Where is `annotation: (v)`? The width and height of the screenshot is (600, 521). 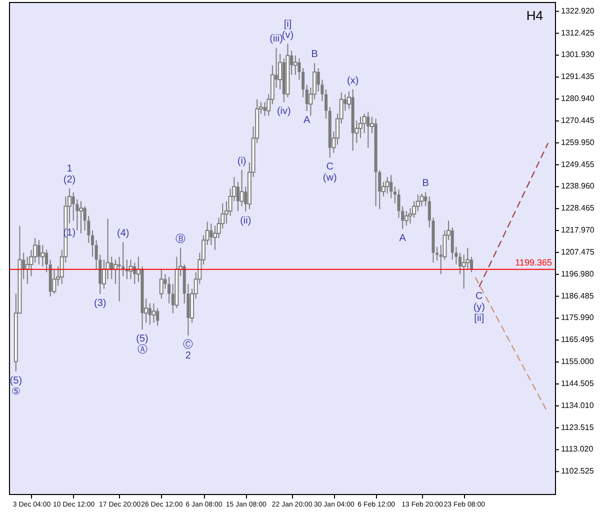 annotation: (v) is located at coordinates (288, 35).